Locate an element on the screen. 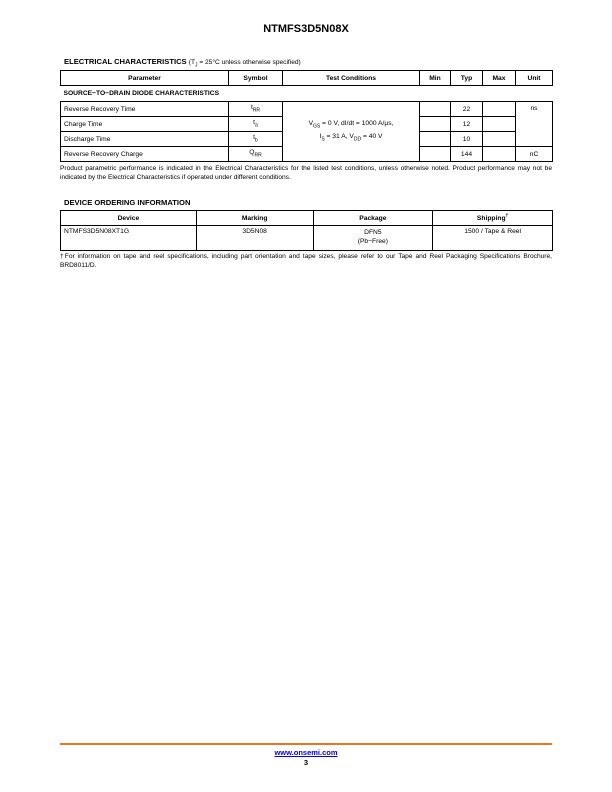  col-max: Max is located at coordinates (499, 78).